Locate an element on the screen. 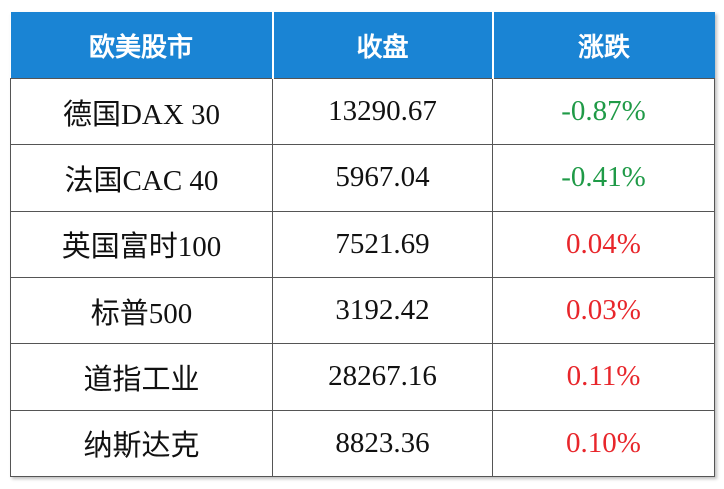  change-value: -0.41% is located at coordinates (603, 178).